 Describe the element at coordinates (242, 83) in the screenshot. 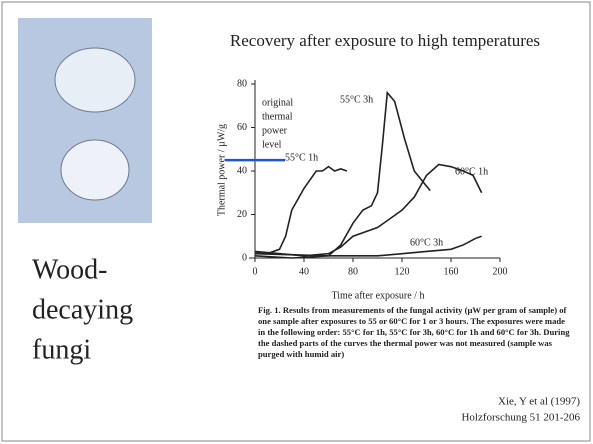

I see `y-tick-label: 80` at that location.